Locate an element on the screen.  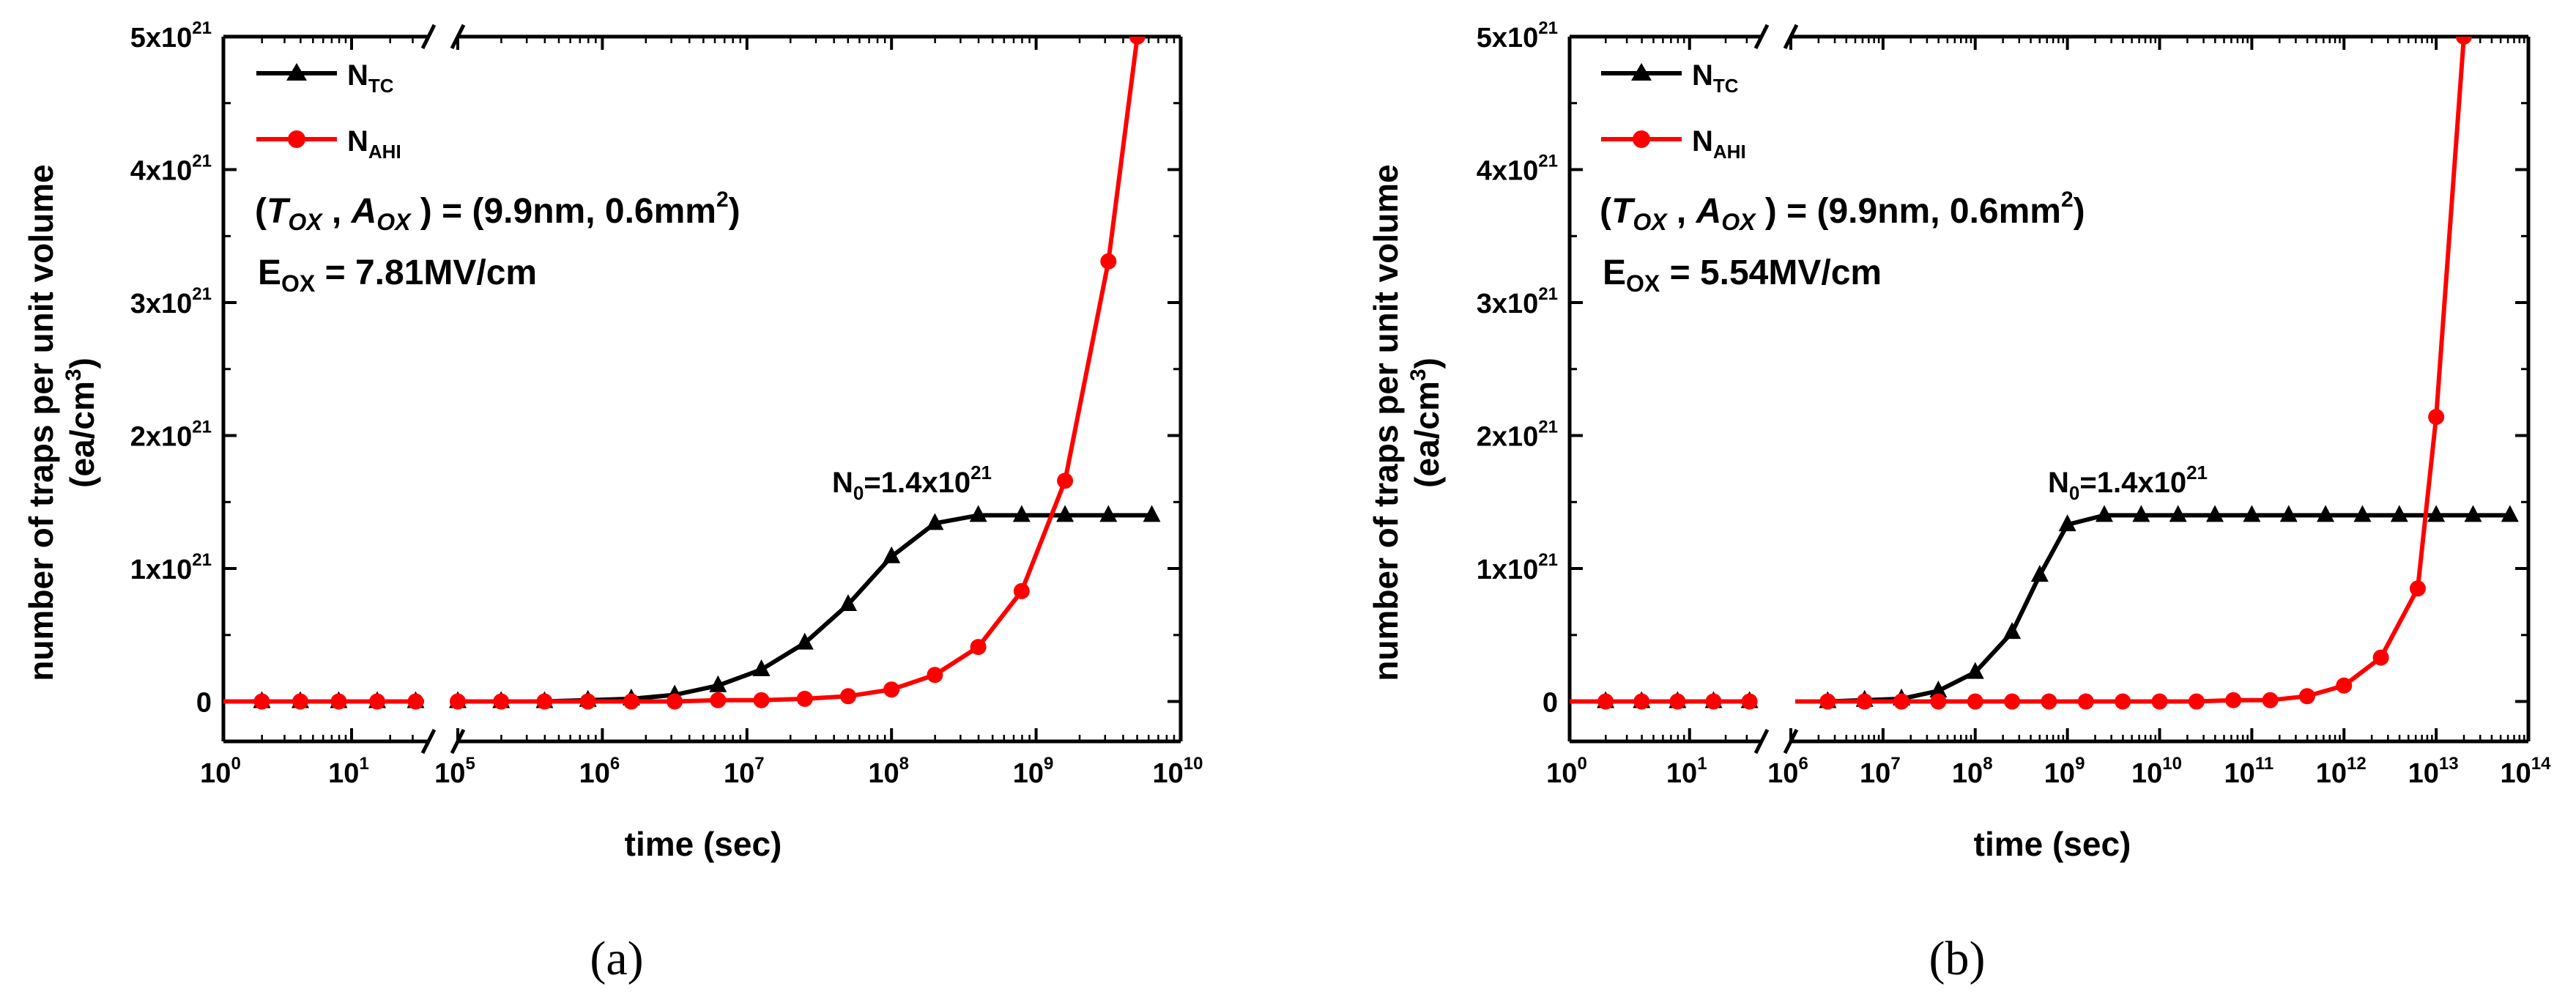
params-annotation-b: (TOX , AOX ) = (9.9nm, 0.6mm2) is located at coordinates (1842, 211).